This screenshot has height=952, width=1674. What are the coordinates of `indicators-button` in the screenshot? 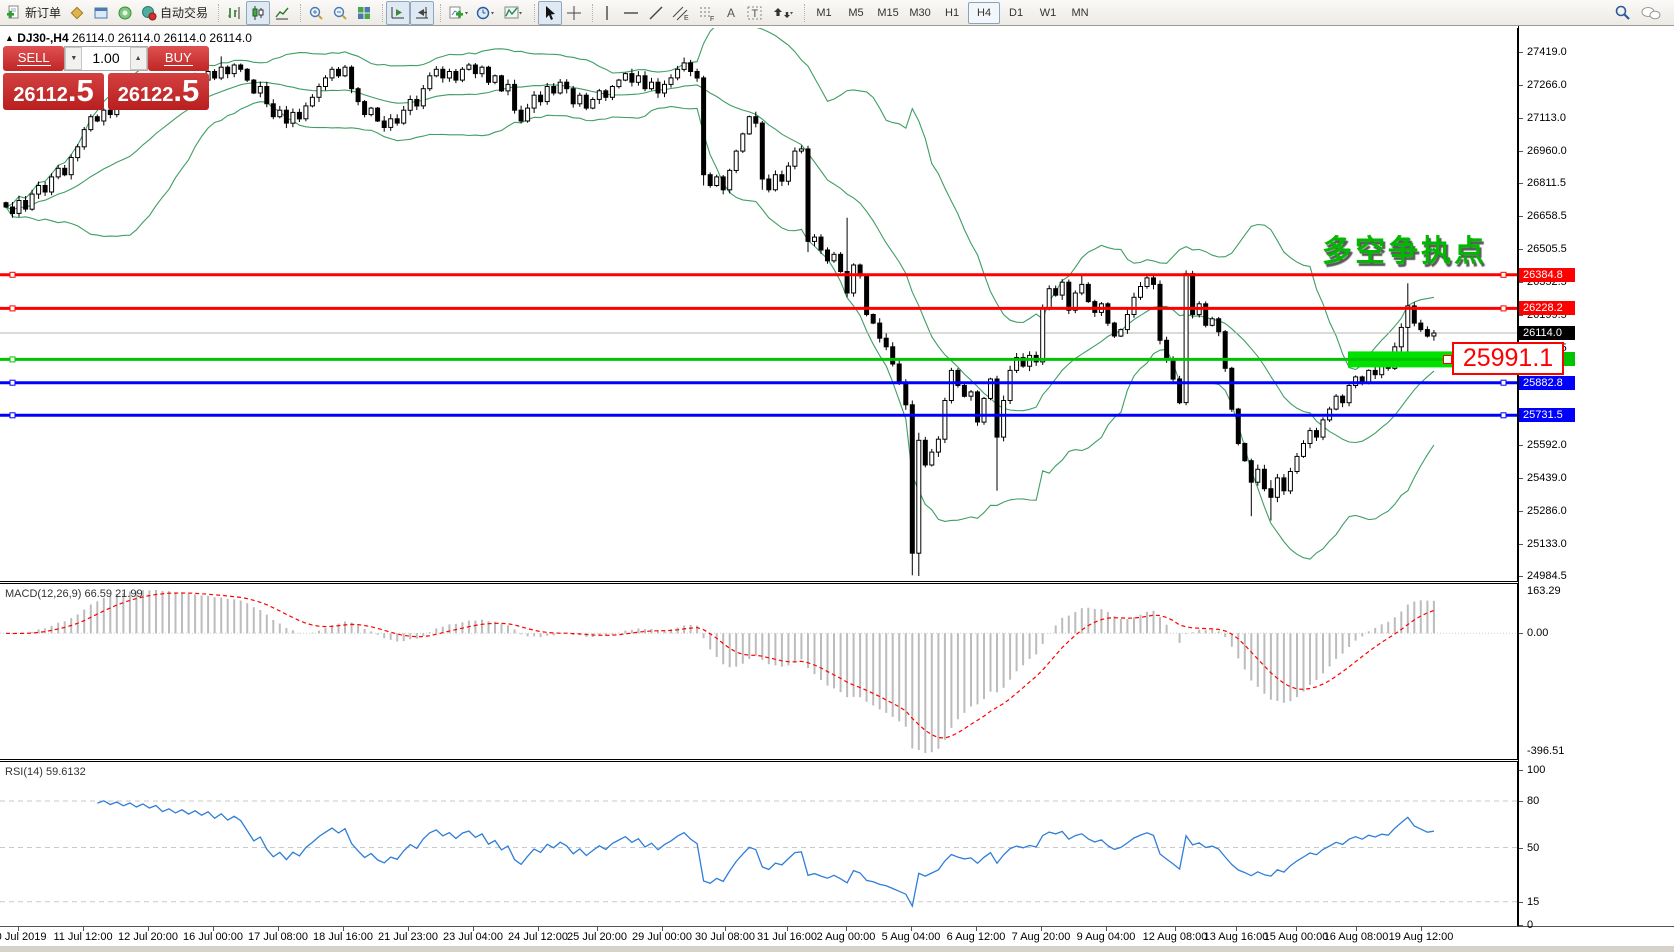 It's located at (514, 13).